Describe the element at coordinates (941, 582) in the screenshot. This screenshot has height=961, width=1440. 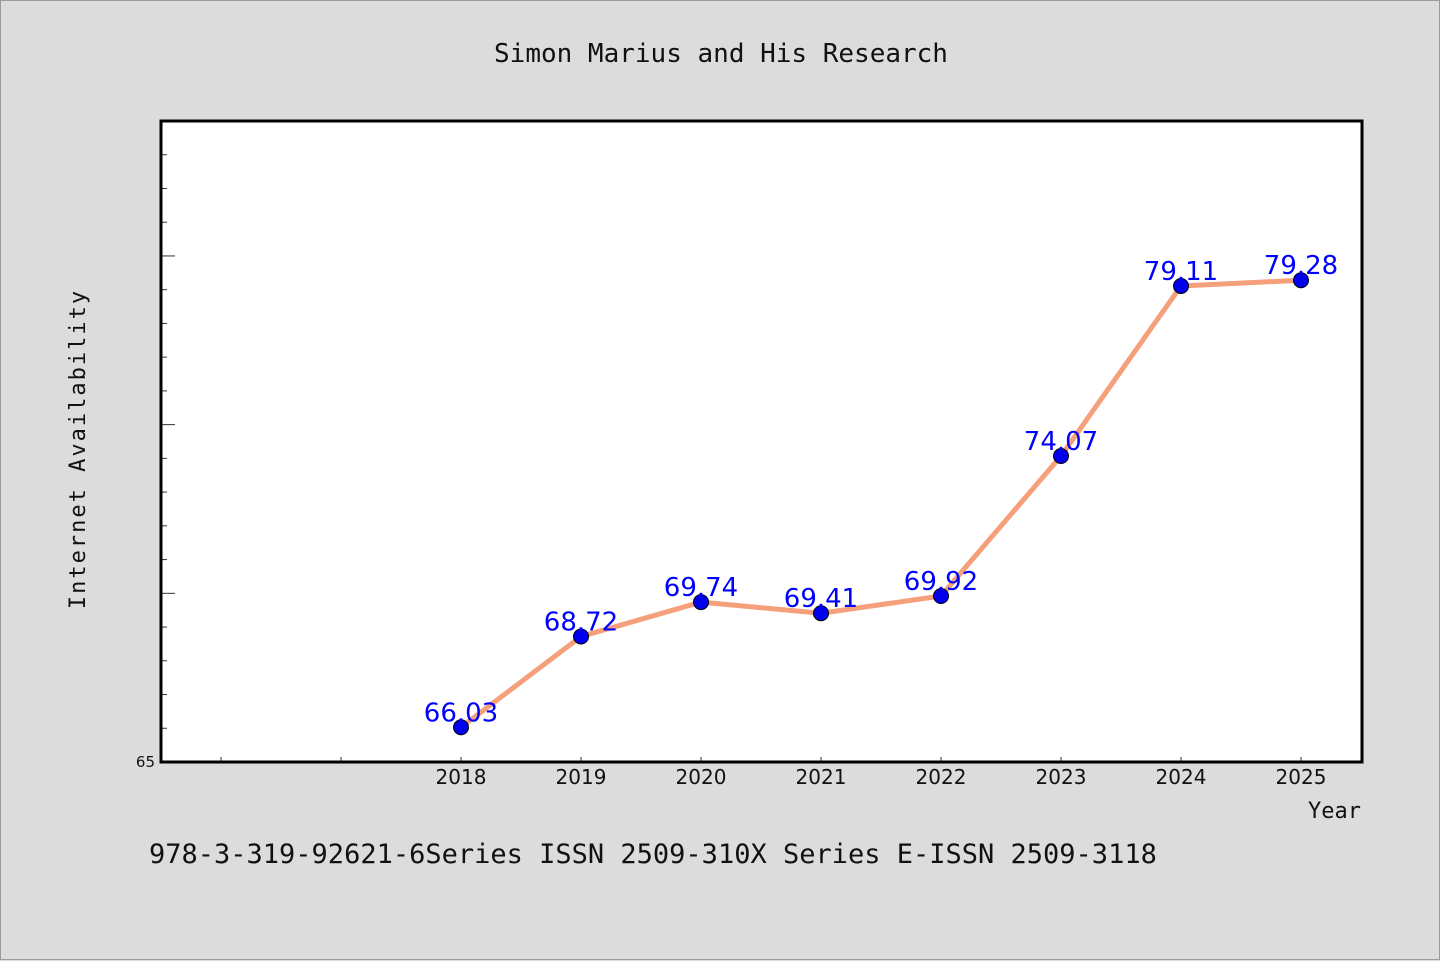
I see `data-label: 69.92` at that location.